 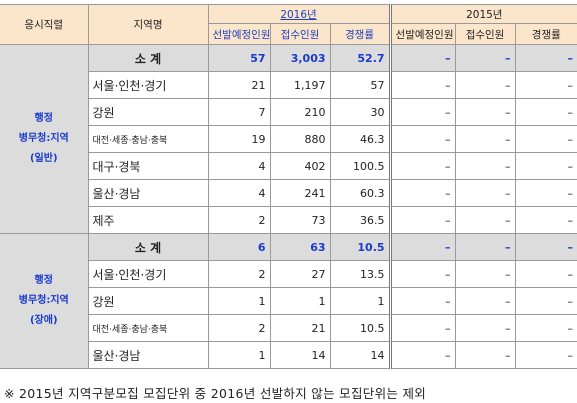 I want to click on year-header: 2015년, so click(x=483, y=14).